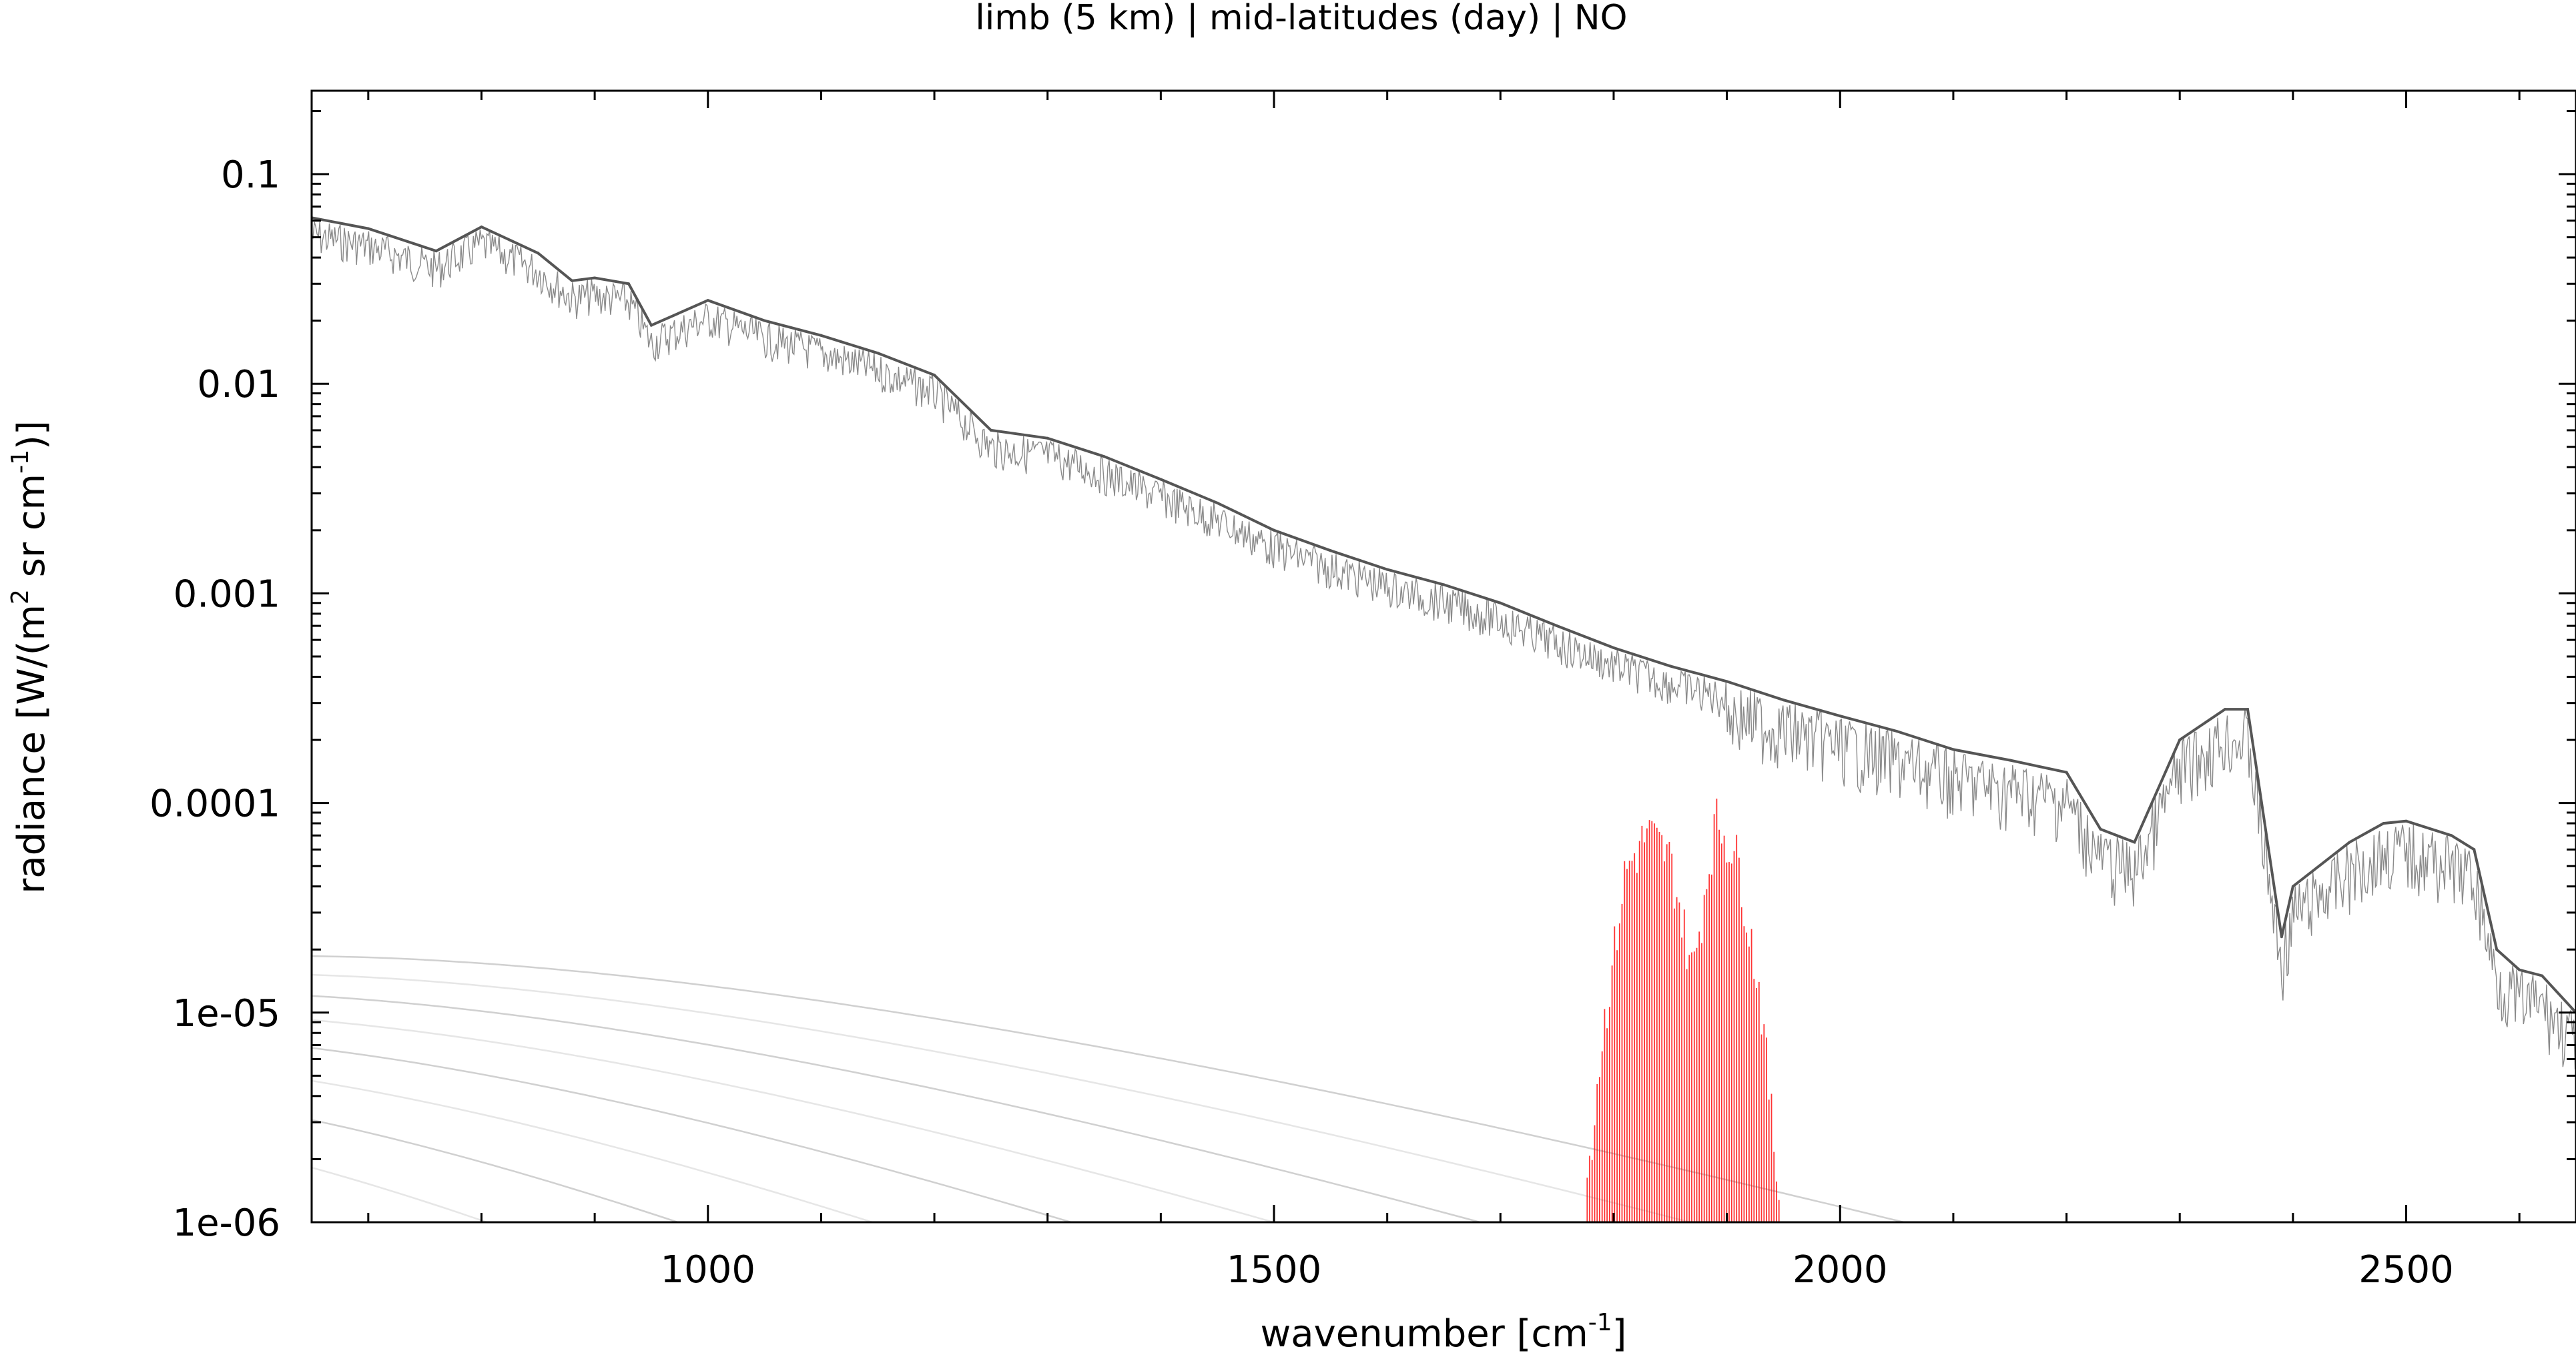 This screenshot has width=2576, height=1357. Describe the element at coordinates (1683, 1010) in the screenshot. I see `no-spectrum-series` at that location.